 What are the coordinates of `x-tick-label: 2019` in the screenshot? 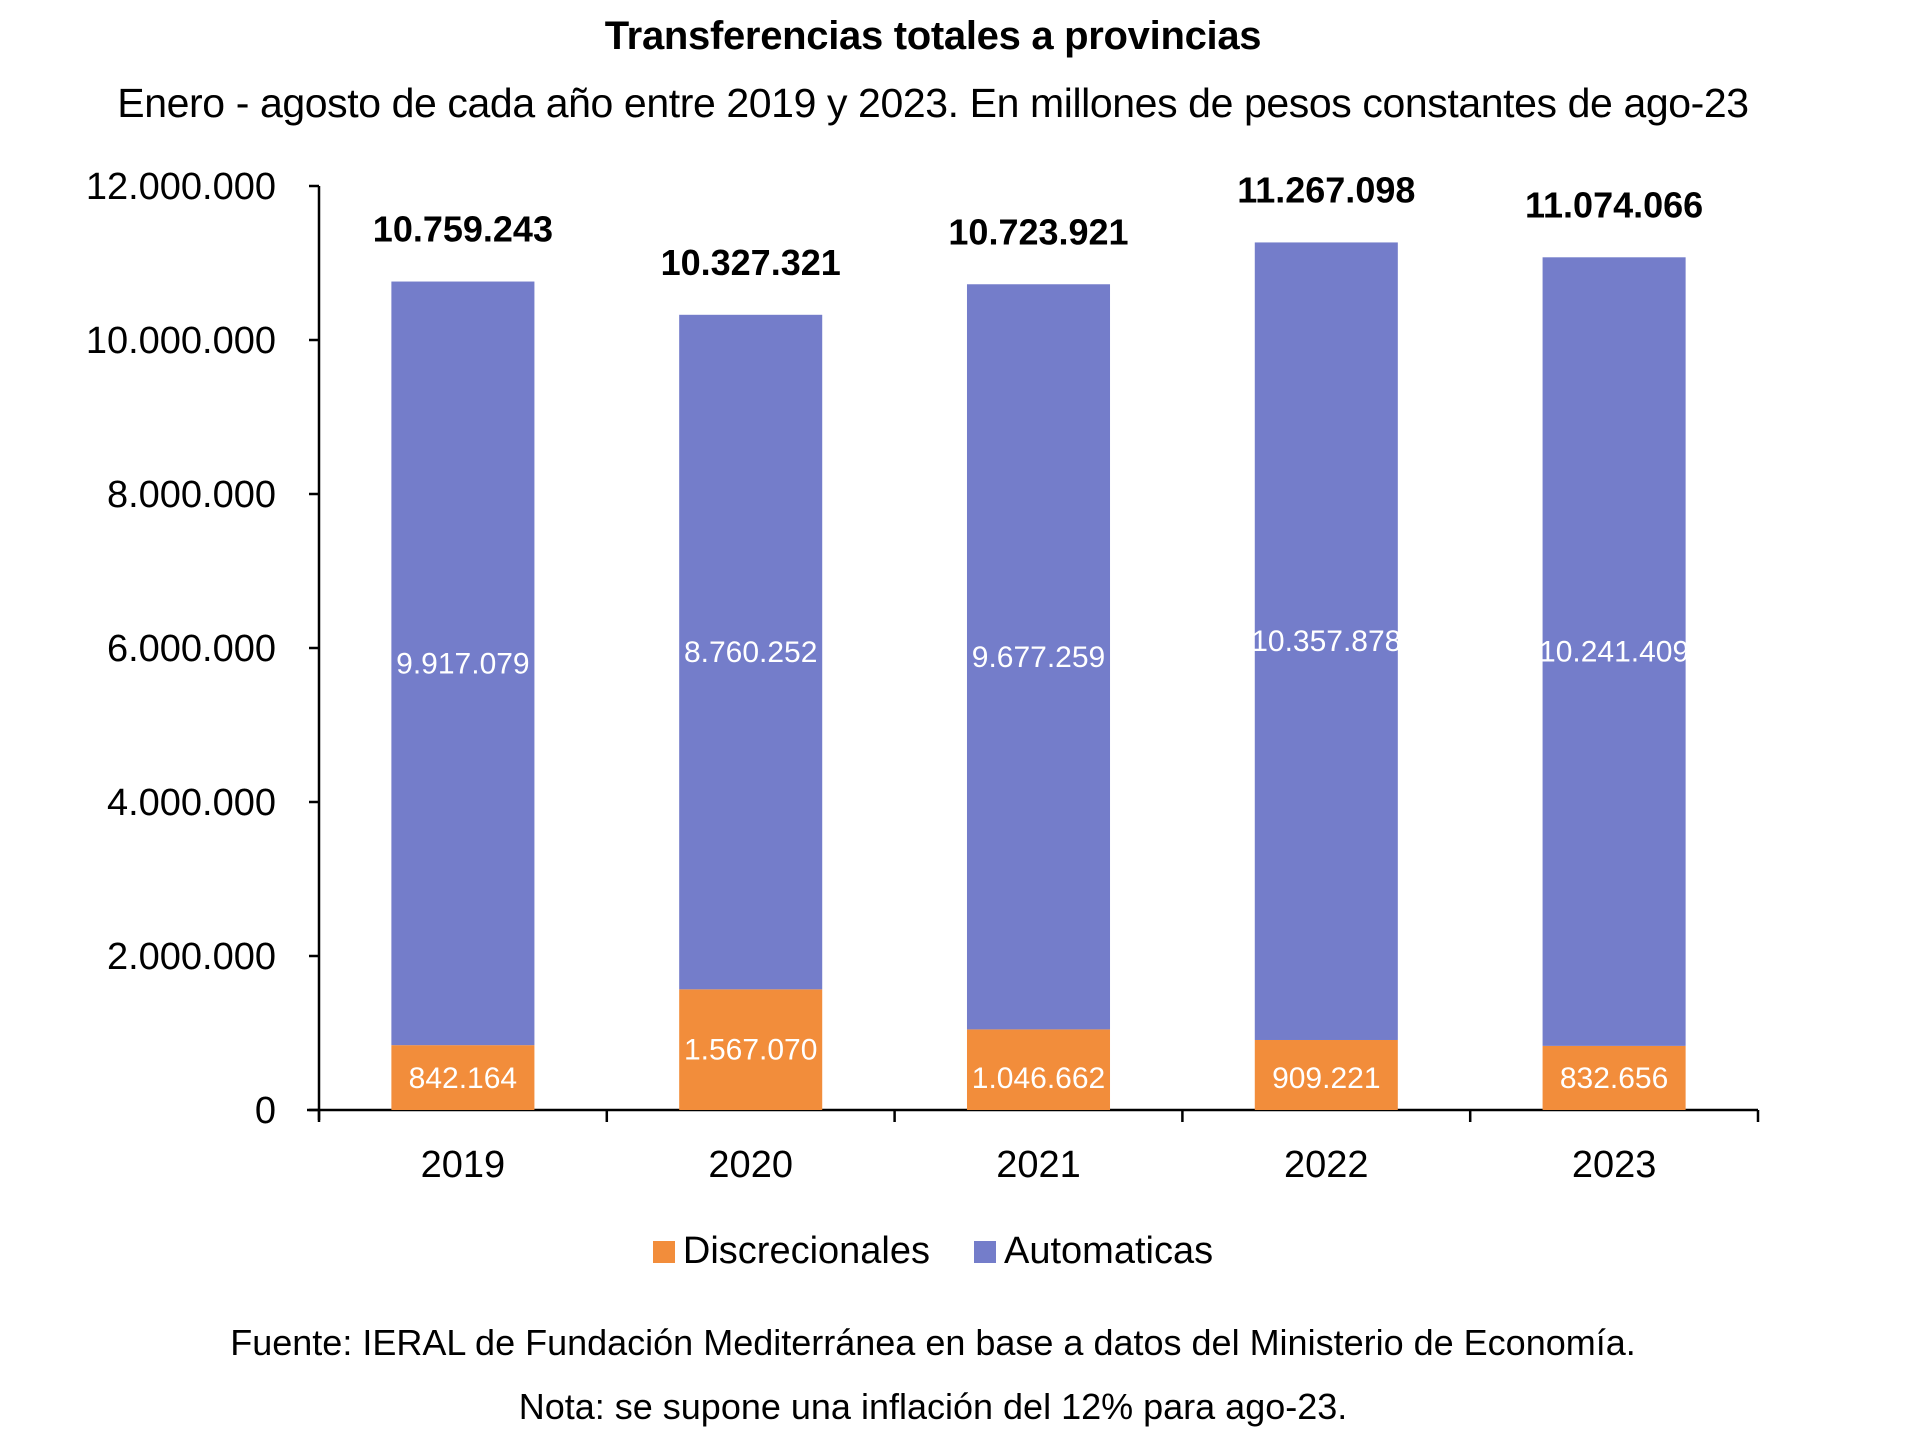 It's located at (463, 1165).